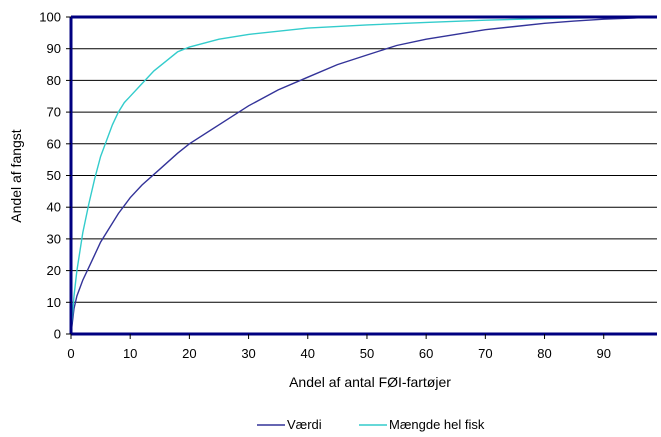  Describe the element at coordinates (54, 175) in the screenshot. I see `y-tick-label: 50` at that location.